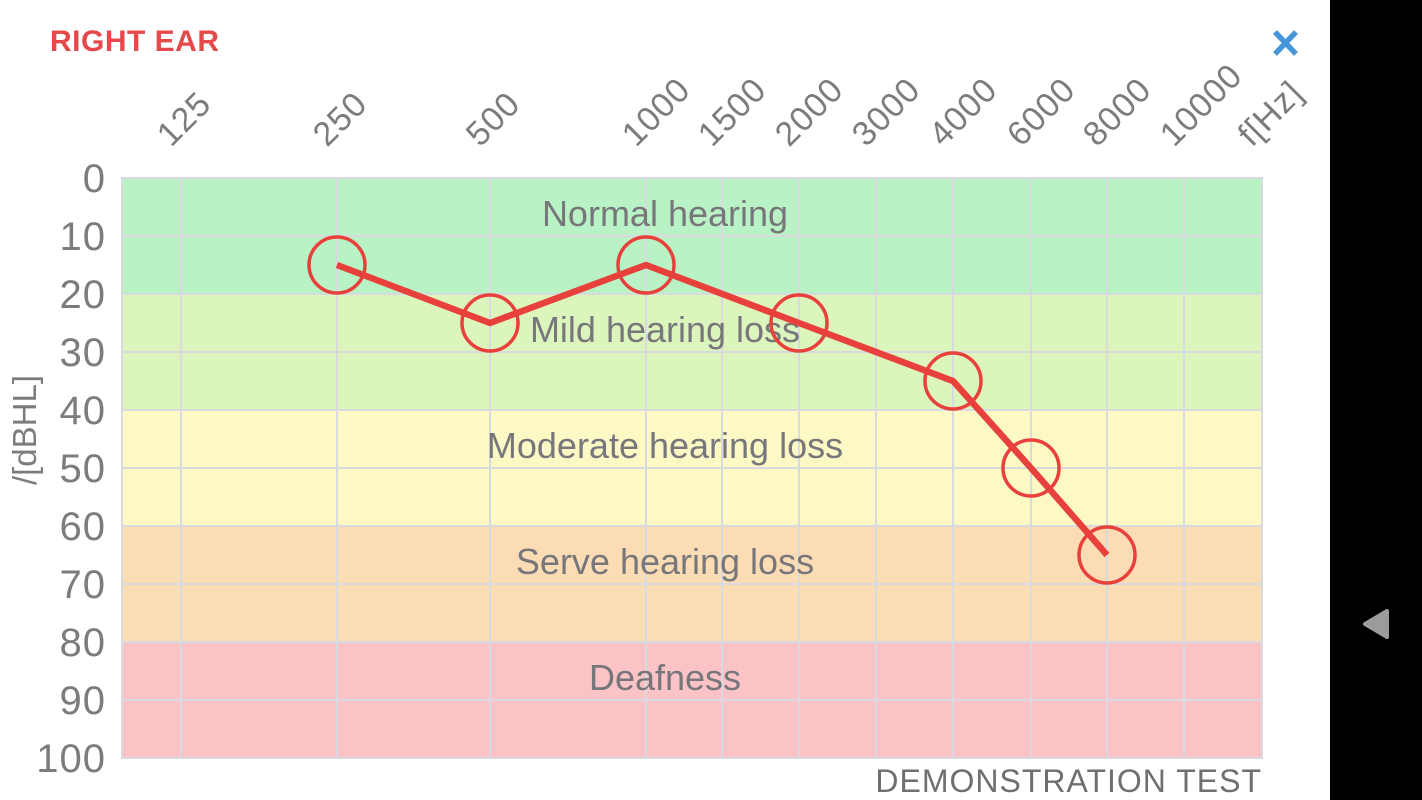 The image size is (1422, 800). What do you see at coordinates (83, 701) in the screenshot?
I see `y-axis-tick-label: 90` at bounding box center [83, 701].